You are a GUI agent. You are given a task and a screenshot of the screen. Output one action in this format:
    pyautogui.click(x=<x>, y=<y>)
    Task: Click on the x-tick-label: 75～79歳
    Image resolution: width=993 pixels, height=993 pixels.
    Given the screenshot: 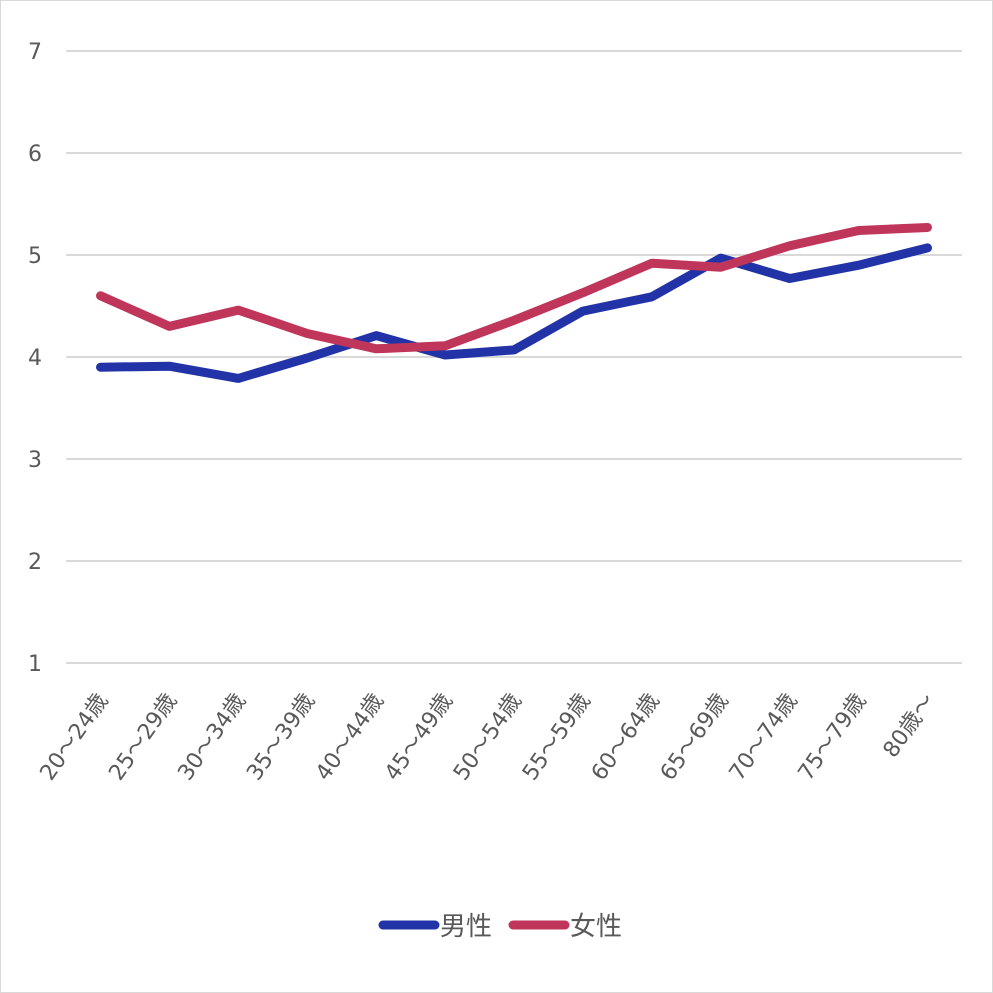 What is the action you would take?
    pyautogui.click(x=833, y=737)
    